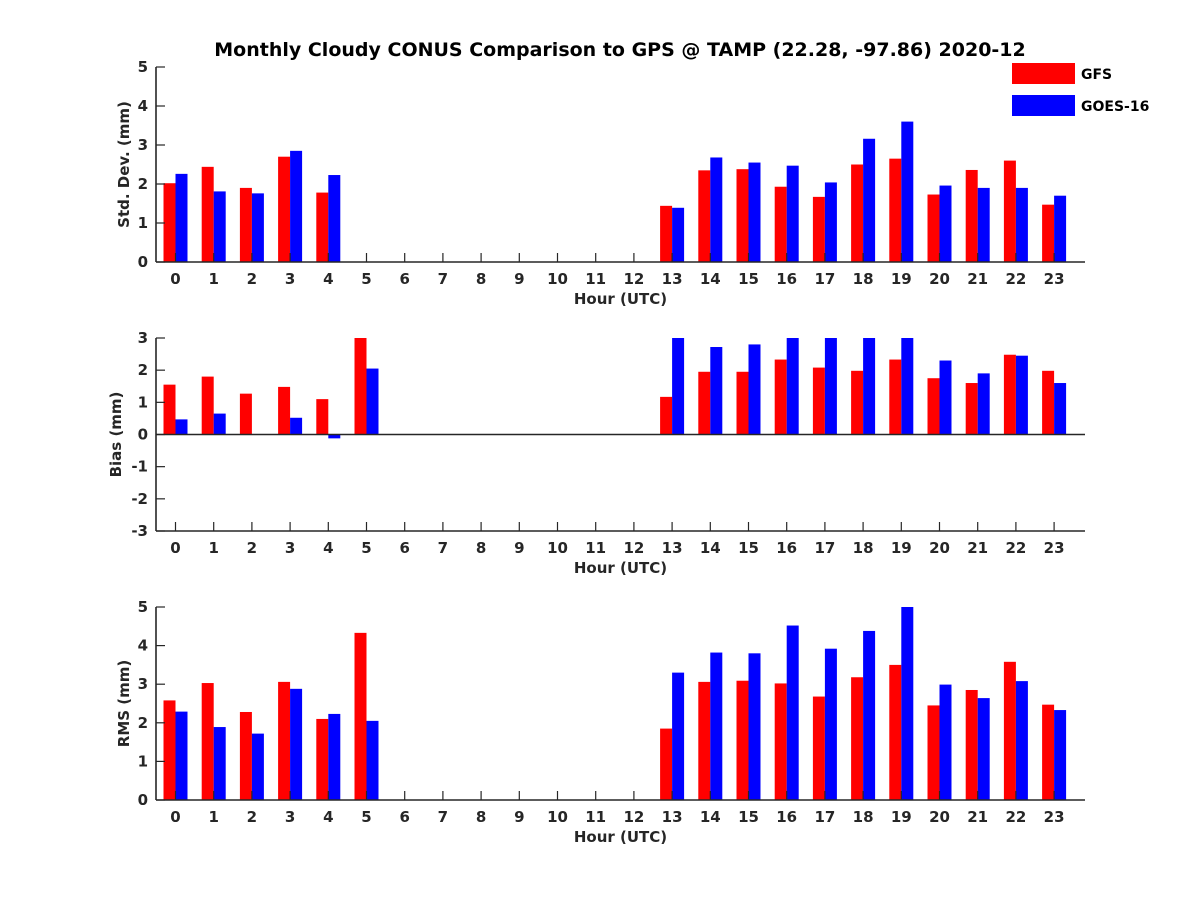 The height and width of the screenshot is (900, 1200). I want to click on bias-xtick-label: 4, so click(328, 548).